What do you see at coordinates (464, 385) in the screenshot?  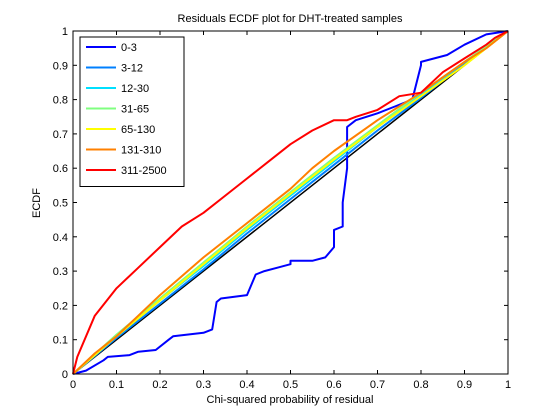 I see `x-tick-label: 0.9` at bounding box center [464, 385].